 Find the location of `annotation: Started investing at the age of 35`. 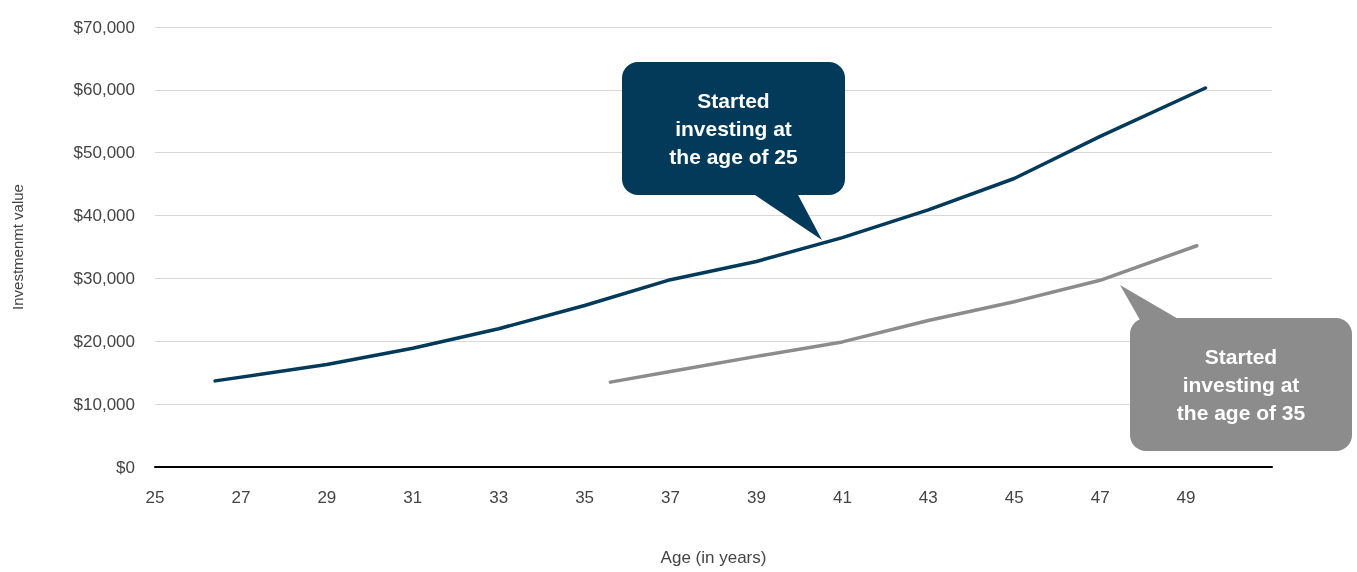

annotation: Started investing at the age of 35 is located at coordinates (1241, 384).